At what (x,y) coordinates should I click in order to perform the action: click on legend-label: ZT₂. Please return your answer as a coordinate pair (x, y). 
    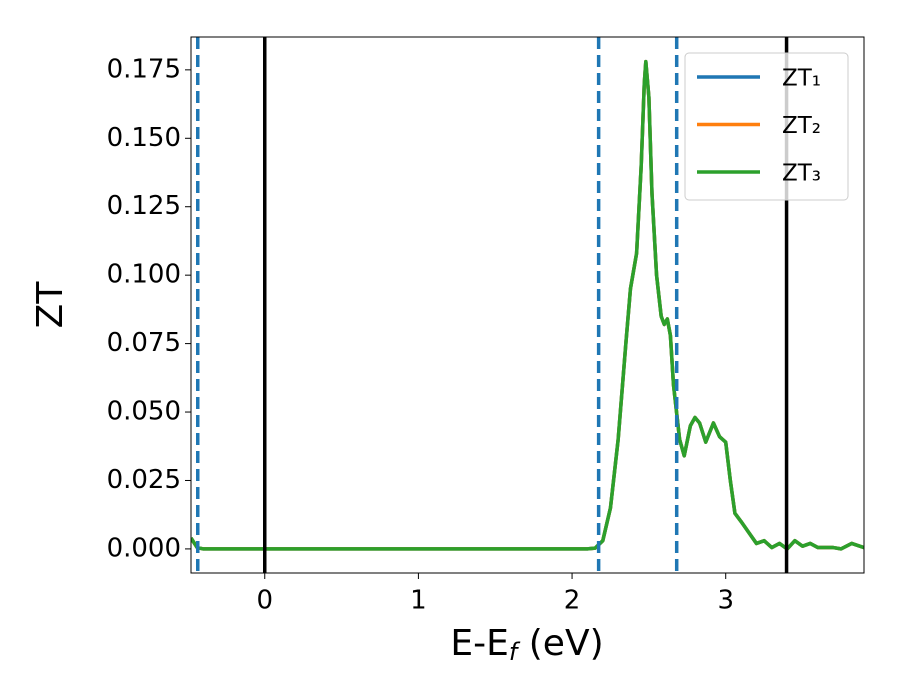
    Looking at the image, I should click on (801, 126).